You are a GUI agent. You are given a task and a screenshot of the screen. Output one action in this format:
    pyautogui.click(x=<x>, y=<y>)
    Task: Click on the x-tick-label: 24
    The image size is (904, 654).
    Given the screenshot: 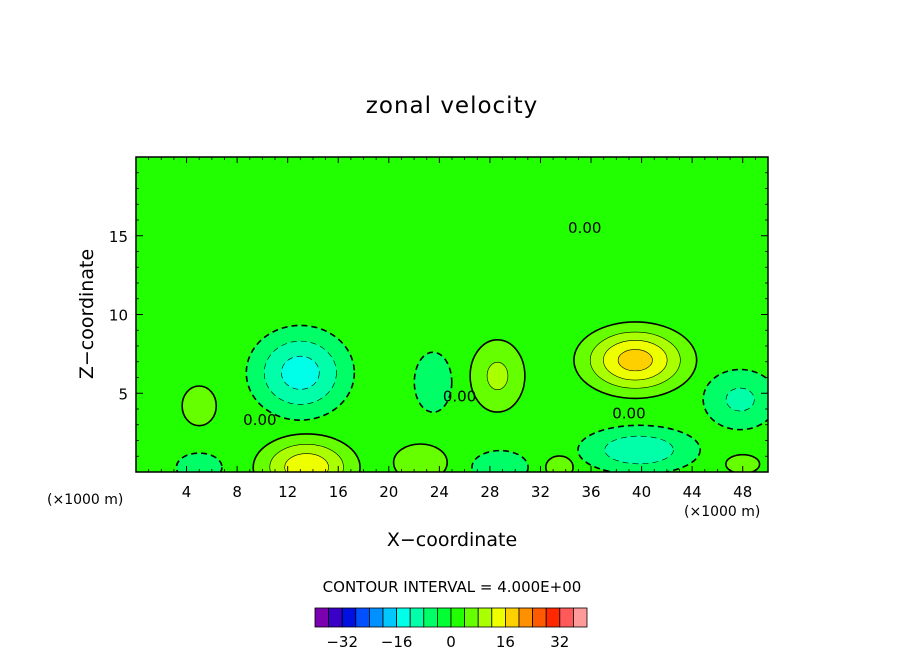 What is the action you would take?
    pyautogui.click(x=439, y=492)
    